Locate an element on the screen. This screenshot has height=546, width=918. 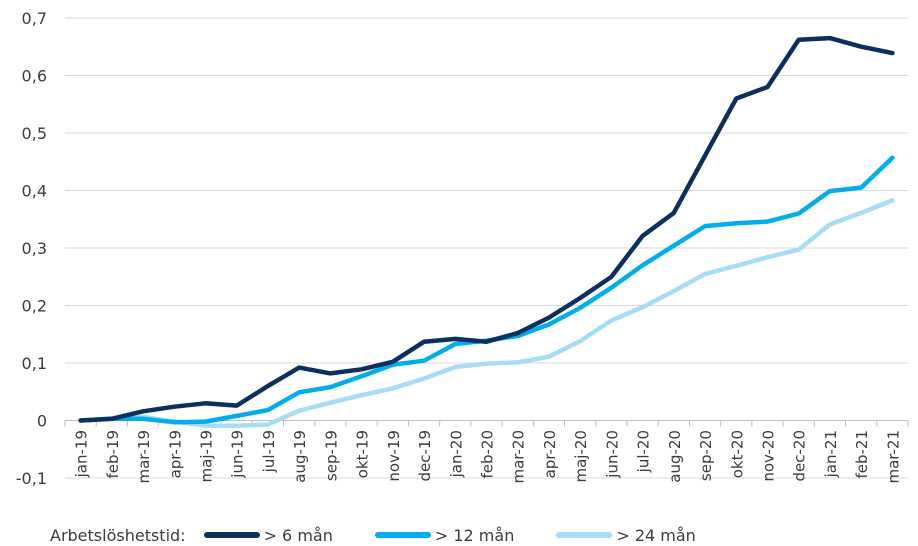
x-tick-label: maj-20 is located at coordinates (581, 456).